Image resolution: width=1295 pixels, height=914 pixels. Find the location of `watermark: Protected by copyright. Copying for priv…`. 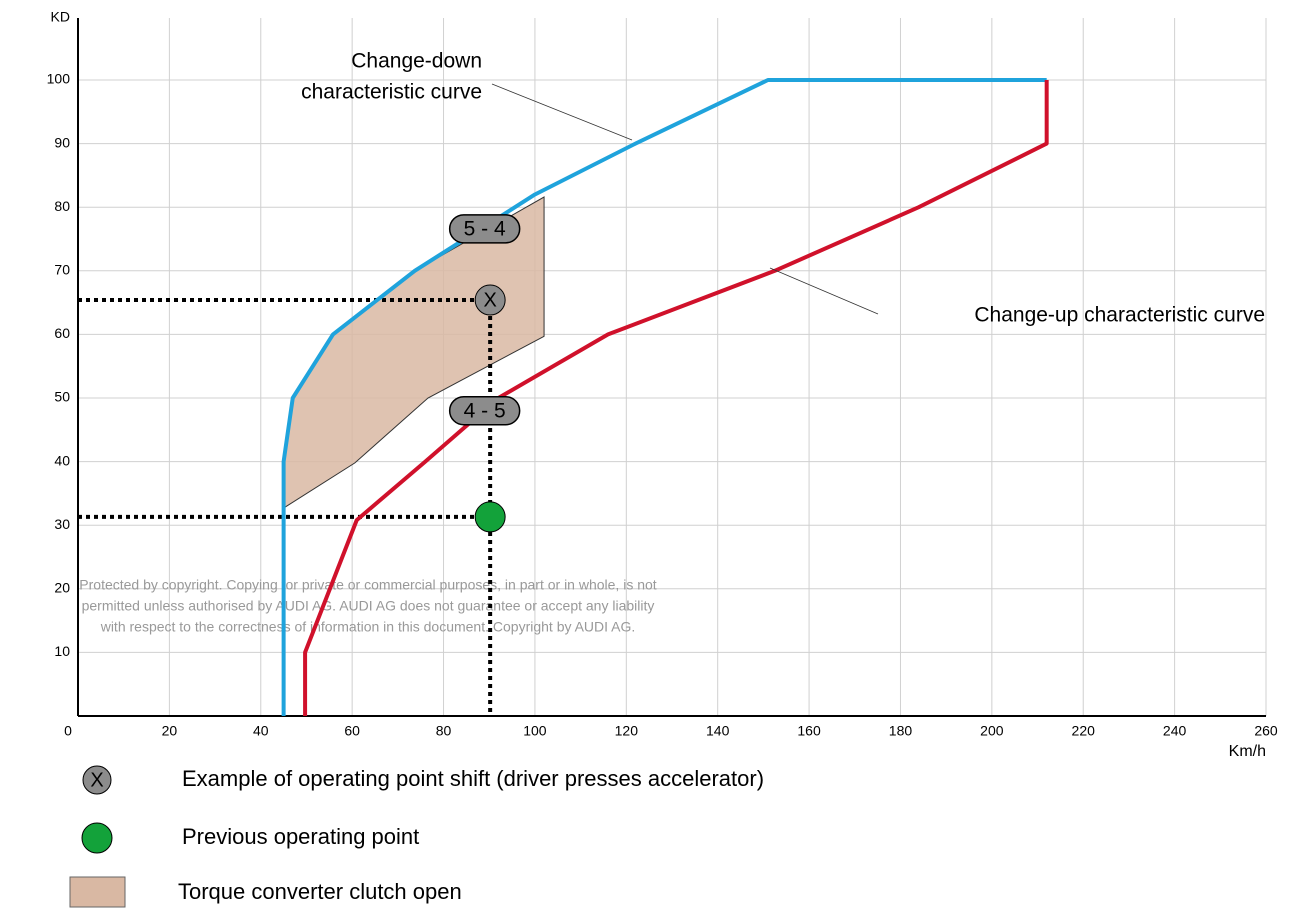

watermark: Protected by copyright. Copying for priv… is located at coordinates (367, 585).